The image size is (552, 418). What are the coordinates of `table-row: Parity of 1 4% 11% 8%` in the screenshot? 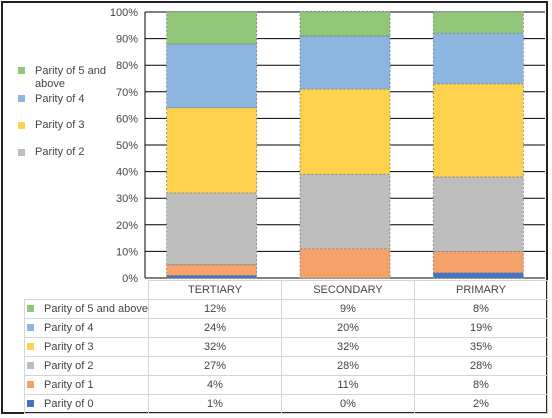 It's located at (286, 385).